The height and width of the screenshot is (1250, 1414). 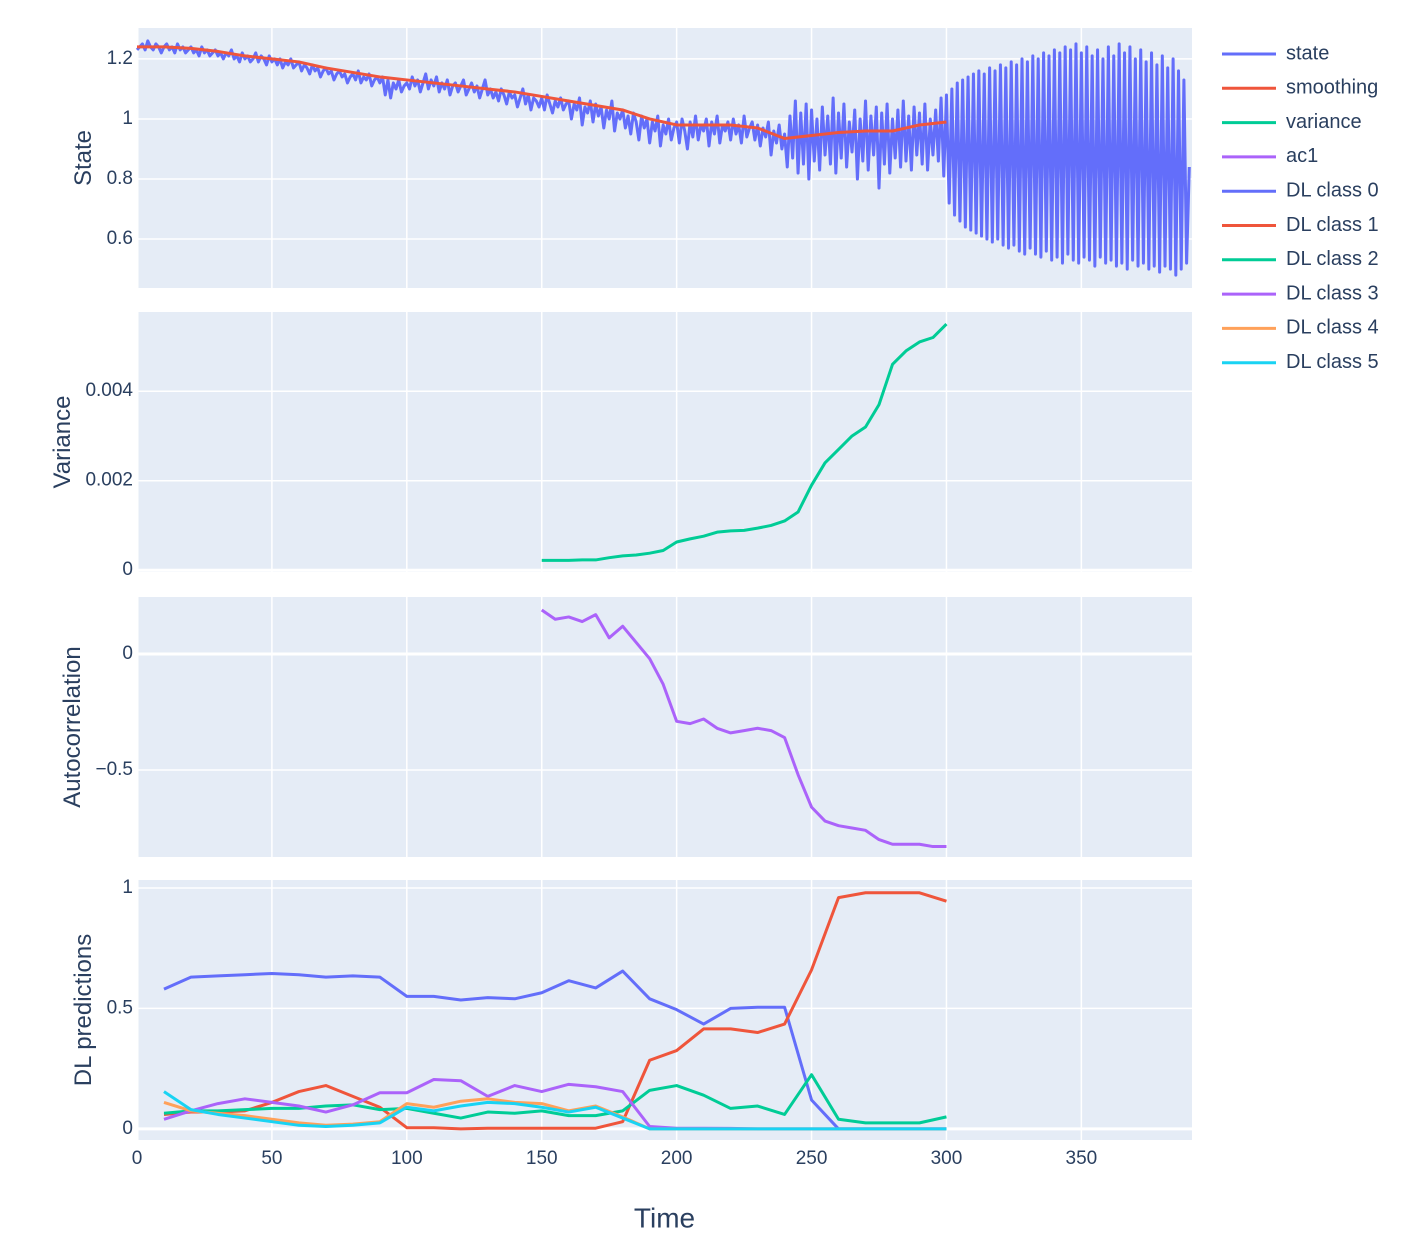 What do you see at coordinates (542, 1158) in the screenshot?
I see `x-tick-label: 150` at bounding box center [542, 1158].